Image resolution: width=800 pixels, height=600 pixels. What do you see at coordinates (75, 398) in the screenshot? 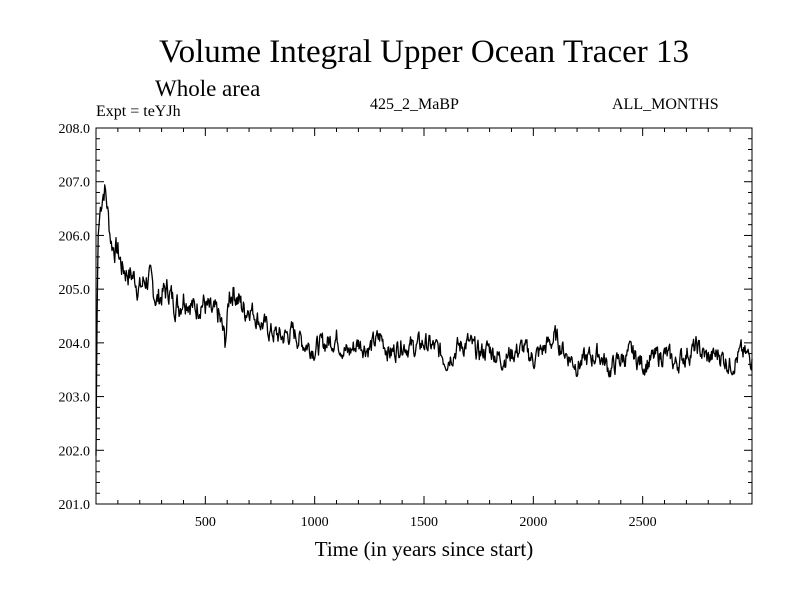
I see `y-tick-label: 203.0` at bounding box center [75, 398].